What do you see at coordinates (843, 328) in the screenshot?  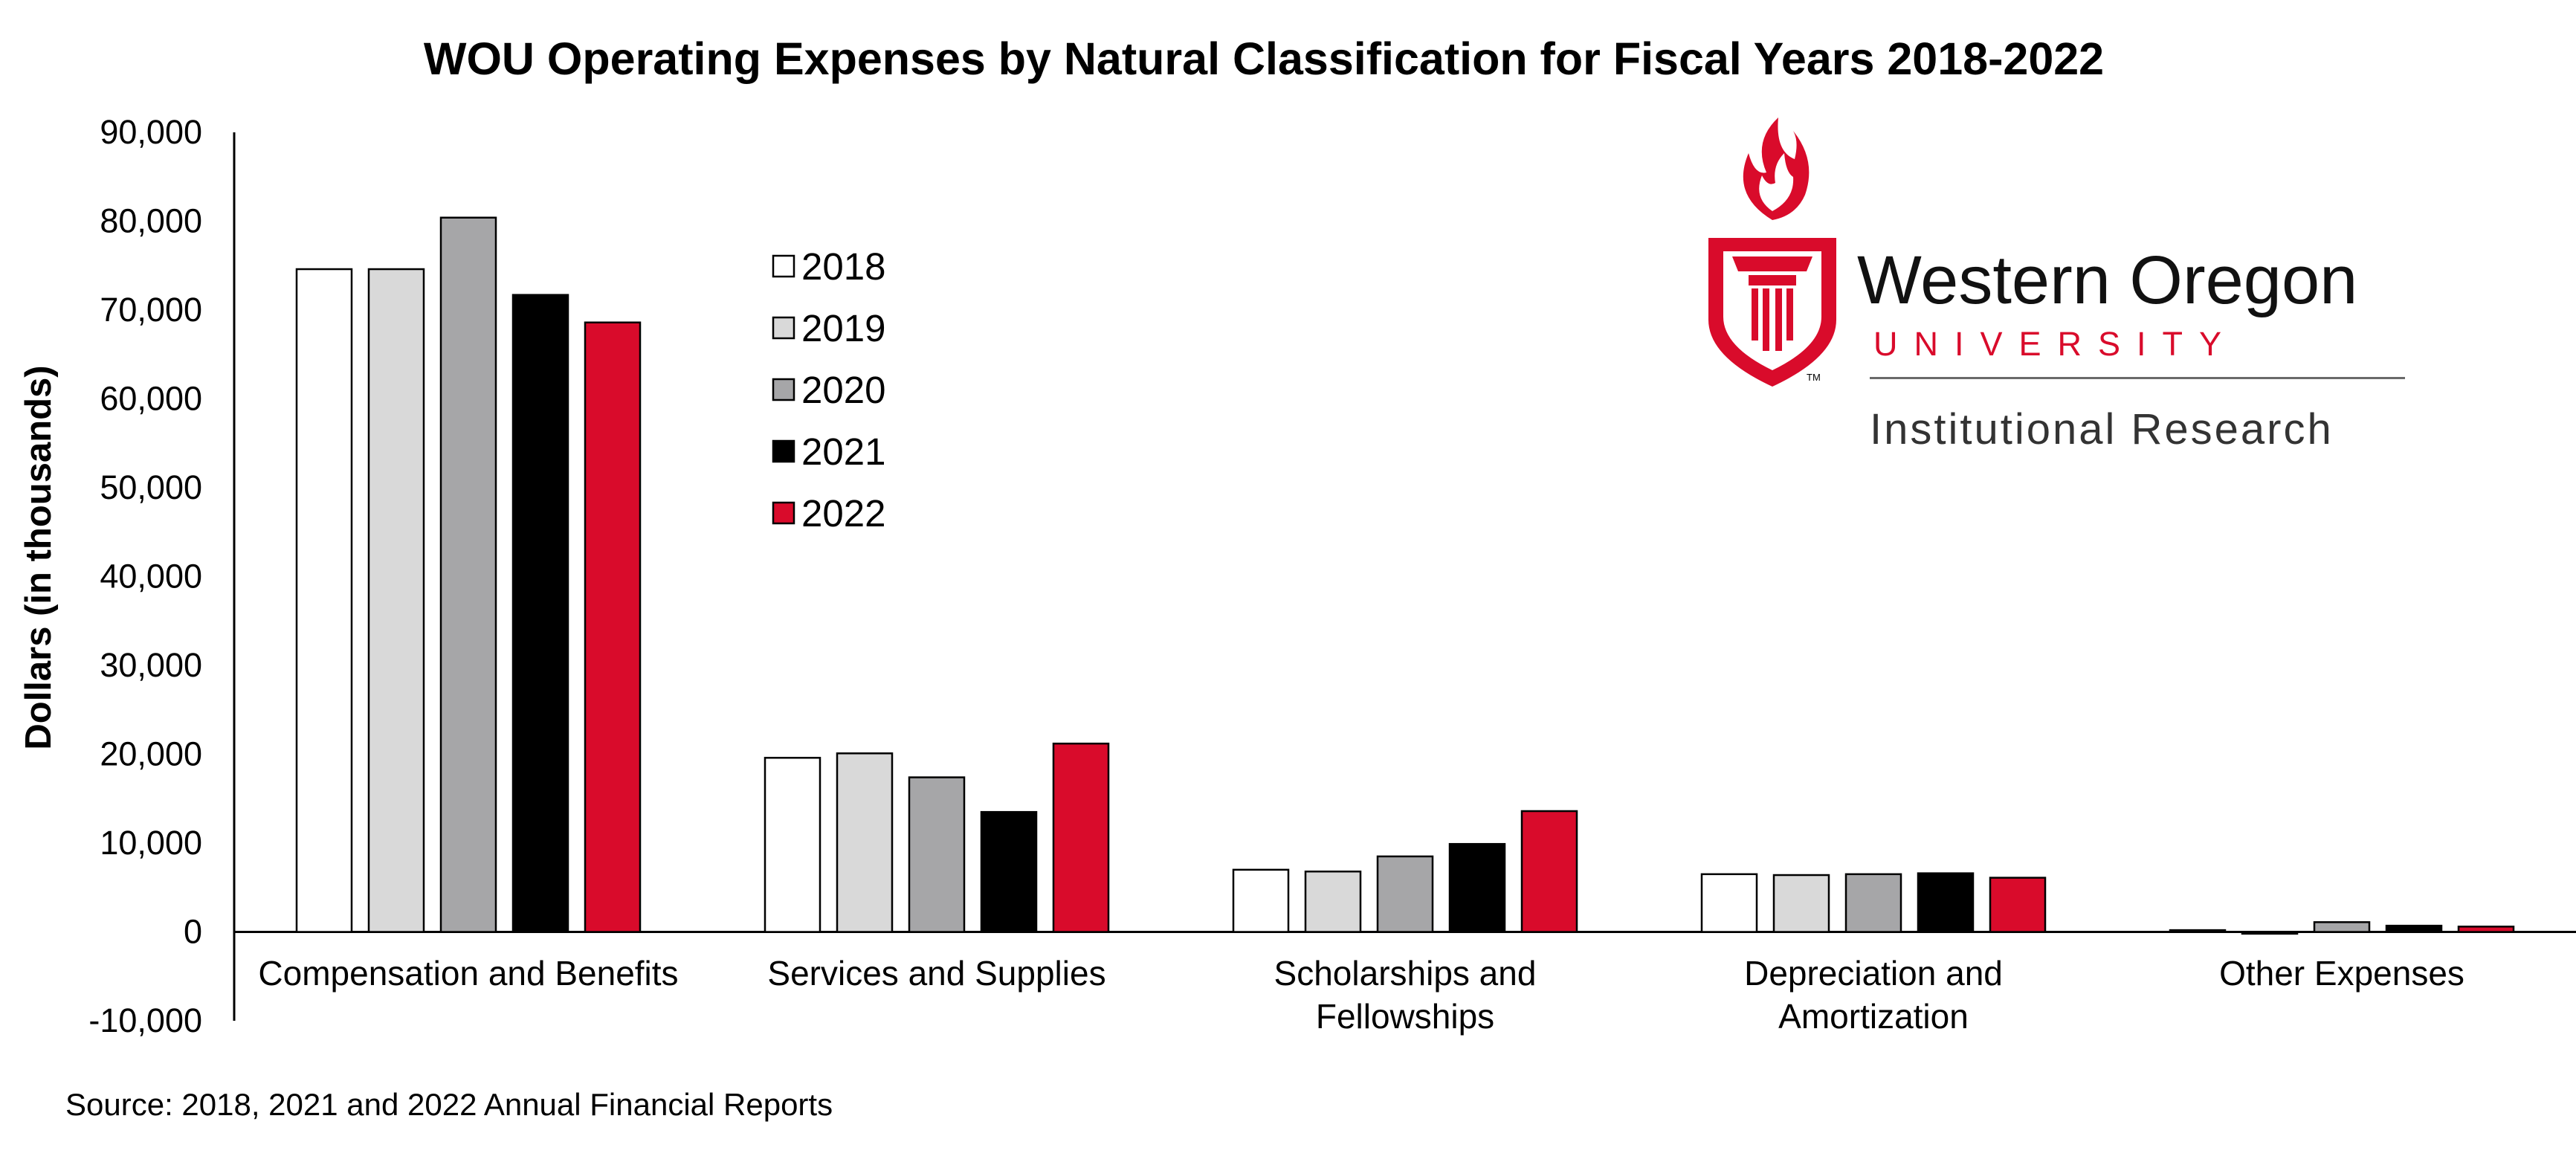 I see `legend-label-2019: 2019` at bounding box center [843, 328].